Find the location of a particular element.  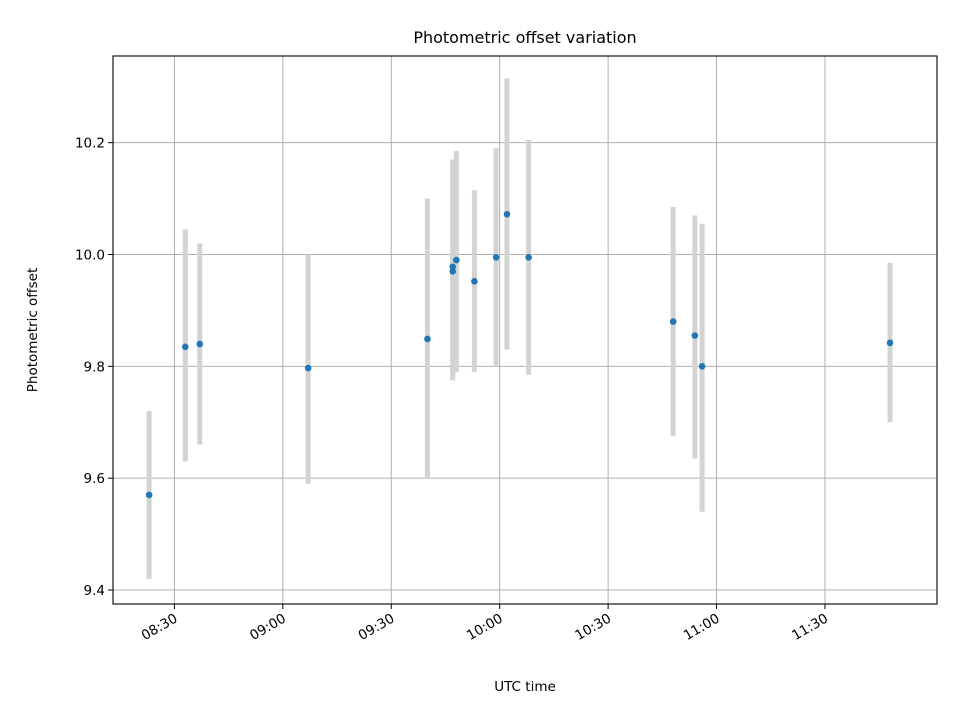

x-axis: 08:30 09:00 09:30 10:00 10:30 11:00 11:30 is located at coordinates (485, 624).